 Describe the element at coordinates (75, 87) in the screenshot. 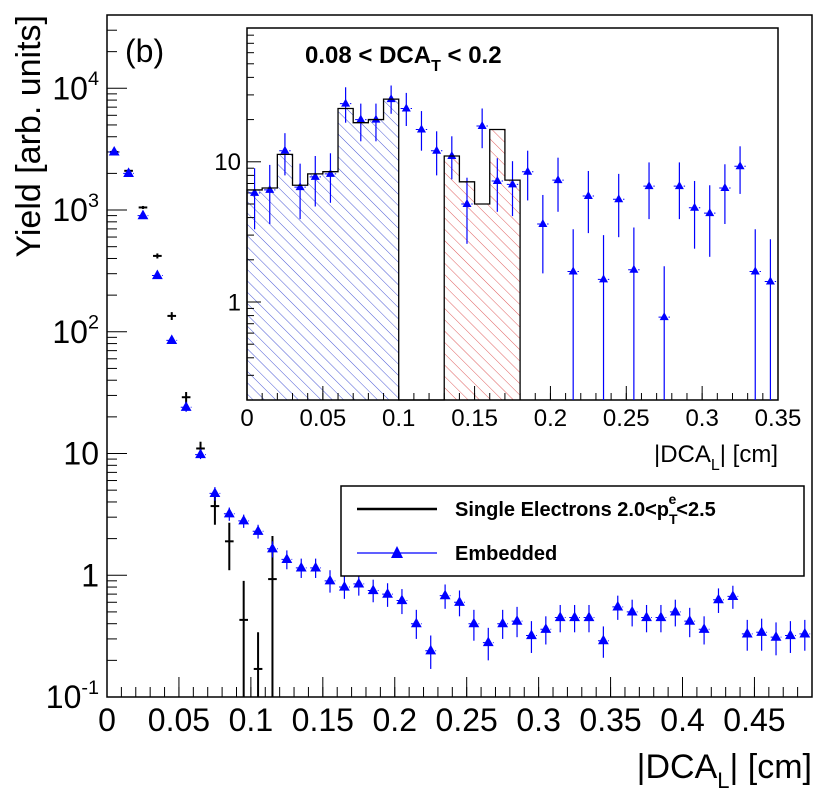

I see `y-tick-label: 10⁴` at that location.